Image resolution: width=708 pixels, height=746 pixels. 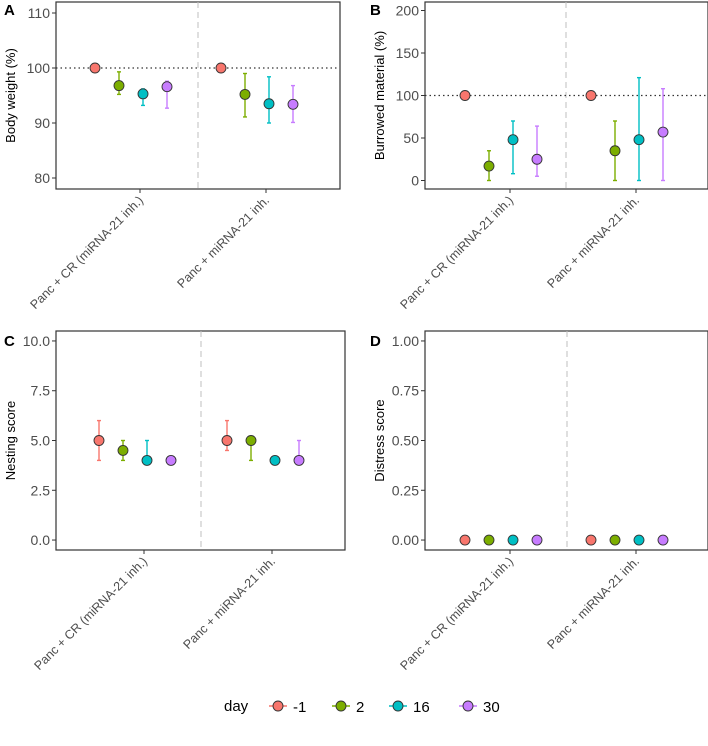 What do you see at coordinates (408, 53) in the screenshot?
I see `y-tick-label: 150` at bounding box center [408, 53].